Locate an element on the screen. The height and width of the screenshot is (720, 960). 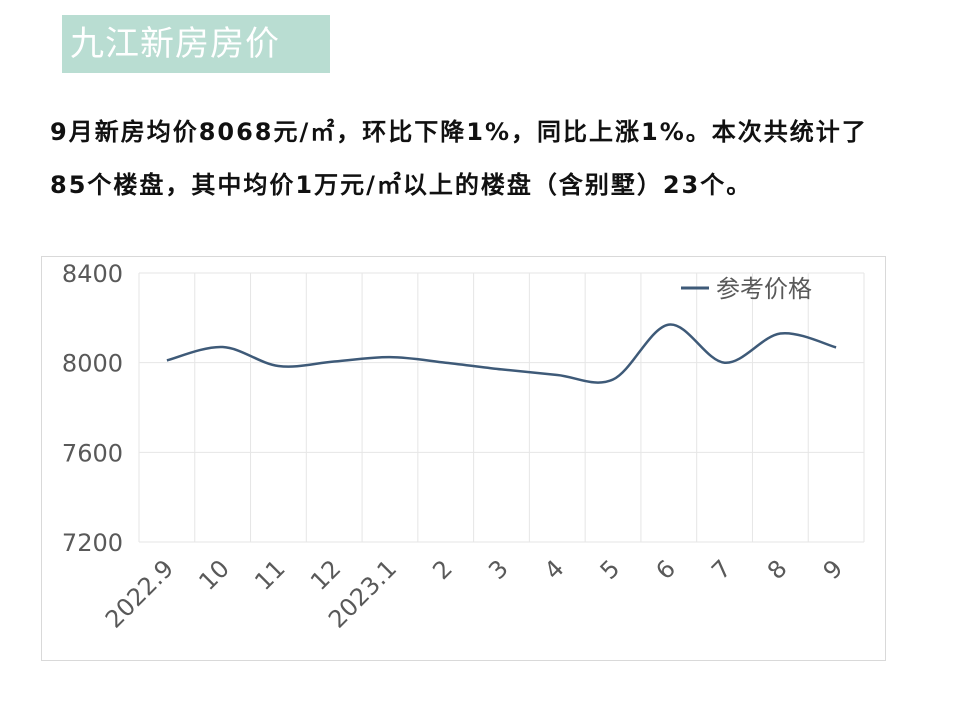
x-tick-label: 6 is located at coordinates (665, 569).